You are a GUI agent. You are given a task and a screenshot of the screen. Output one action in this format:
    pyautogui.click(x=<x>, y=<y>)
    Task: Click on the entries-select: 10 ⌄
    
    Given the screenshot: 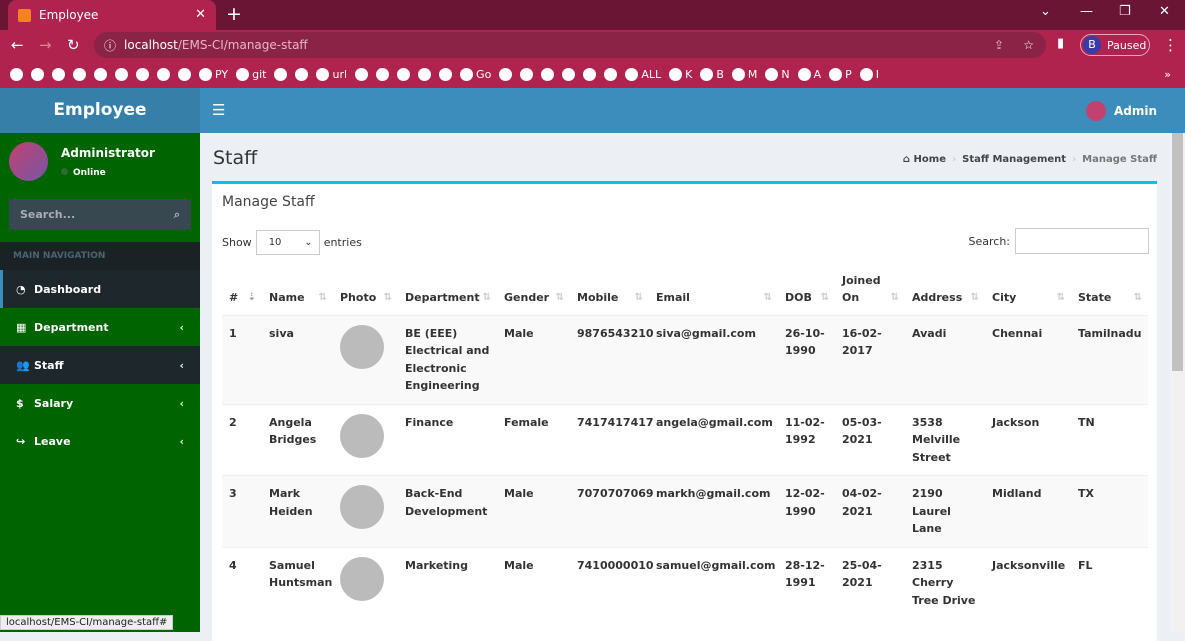 What is the action you would take?
    pyautogui.click(x=287, y=242)
    